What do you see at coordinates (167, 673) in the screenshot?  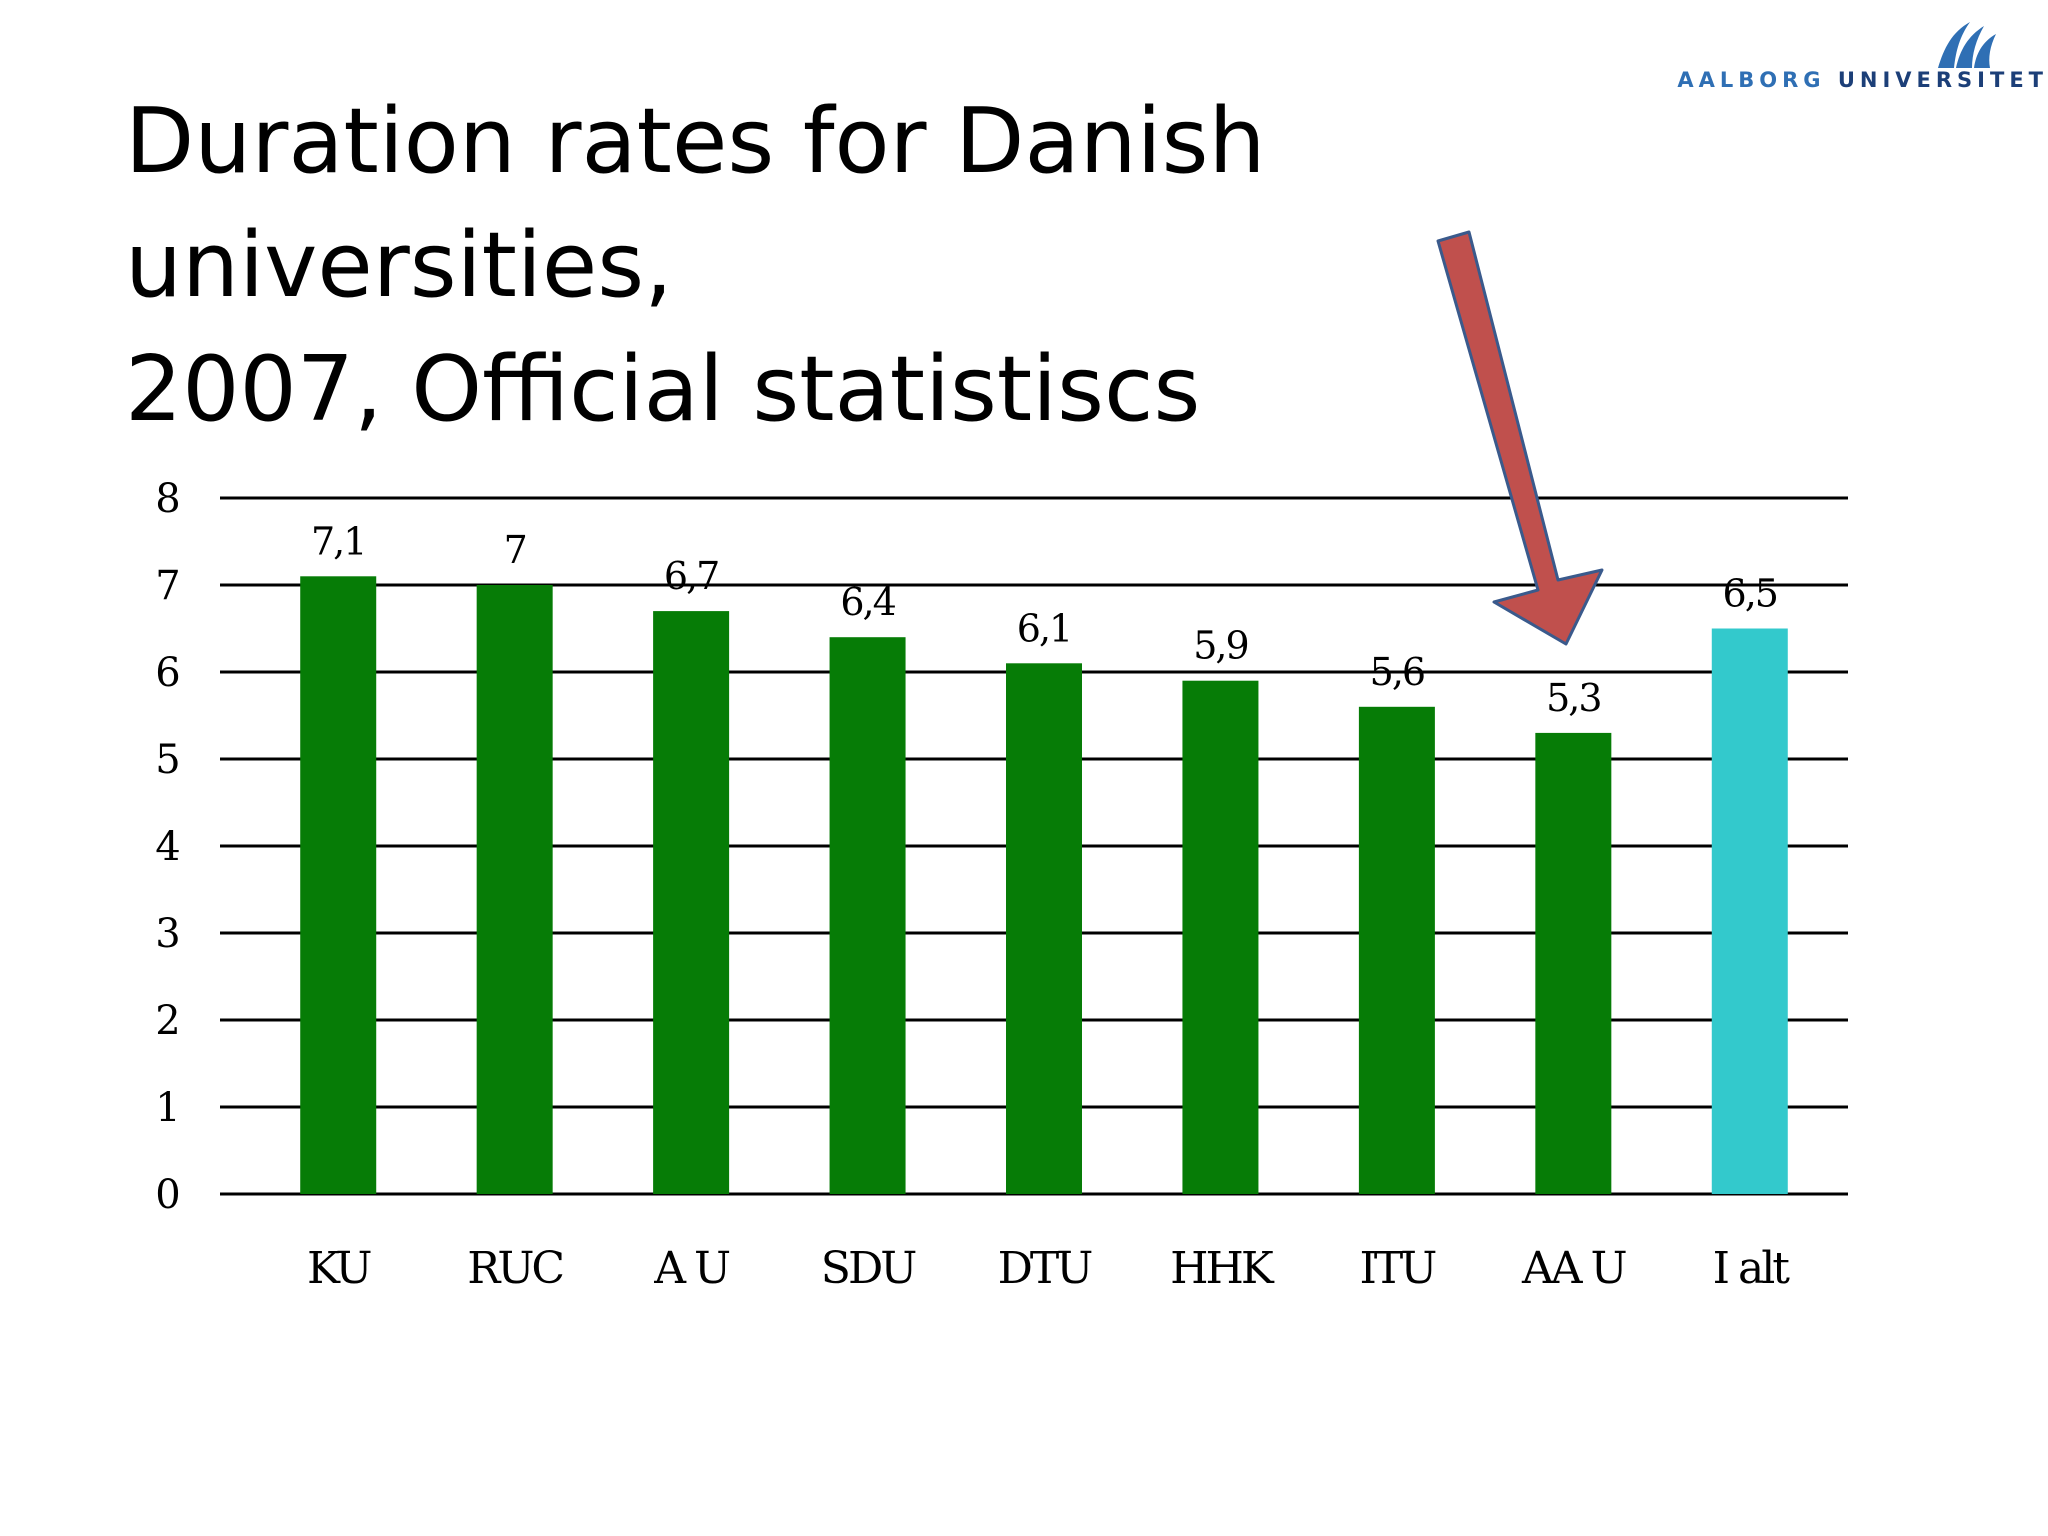 I see `y-tick-label: 6` at bounding box center [167, 673].